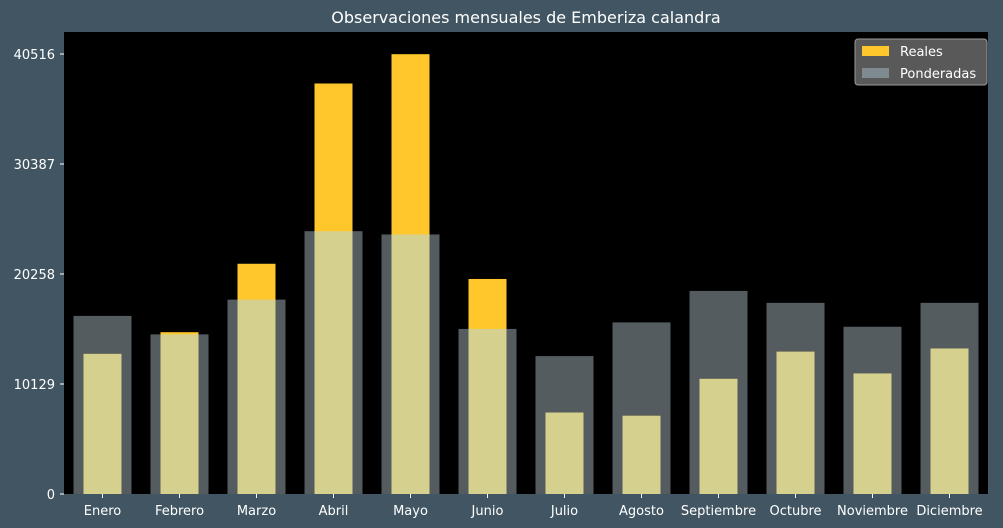  I want to click on y-tick-label: 20258, so click(34, 275).